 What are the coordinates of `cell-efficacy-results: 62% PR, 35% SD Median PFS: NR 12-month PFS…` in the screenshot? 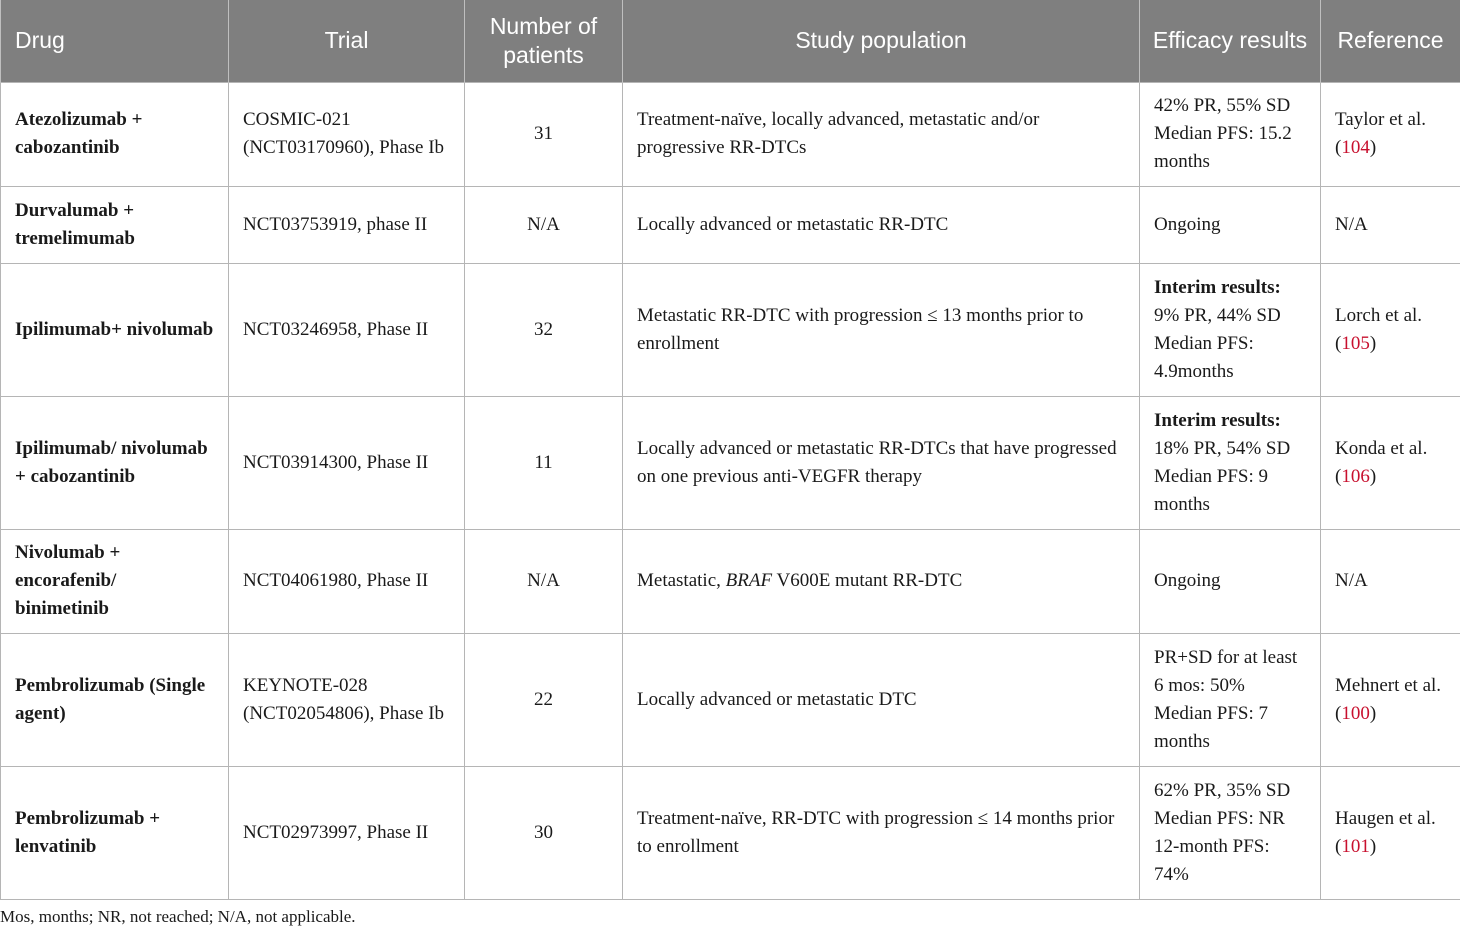 It's located at (1230, 832).